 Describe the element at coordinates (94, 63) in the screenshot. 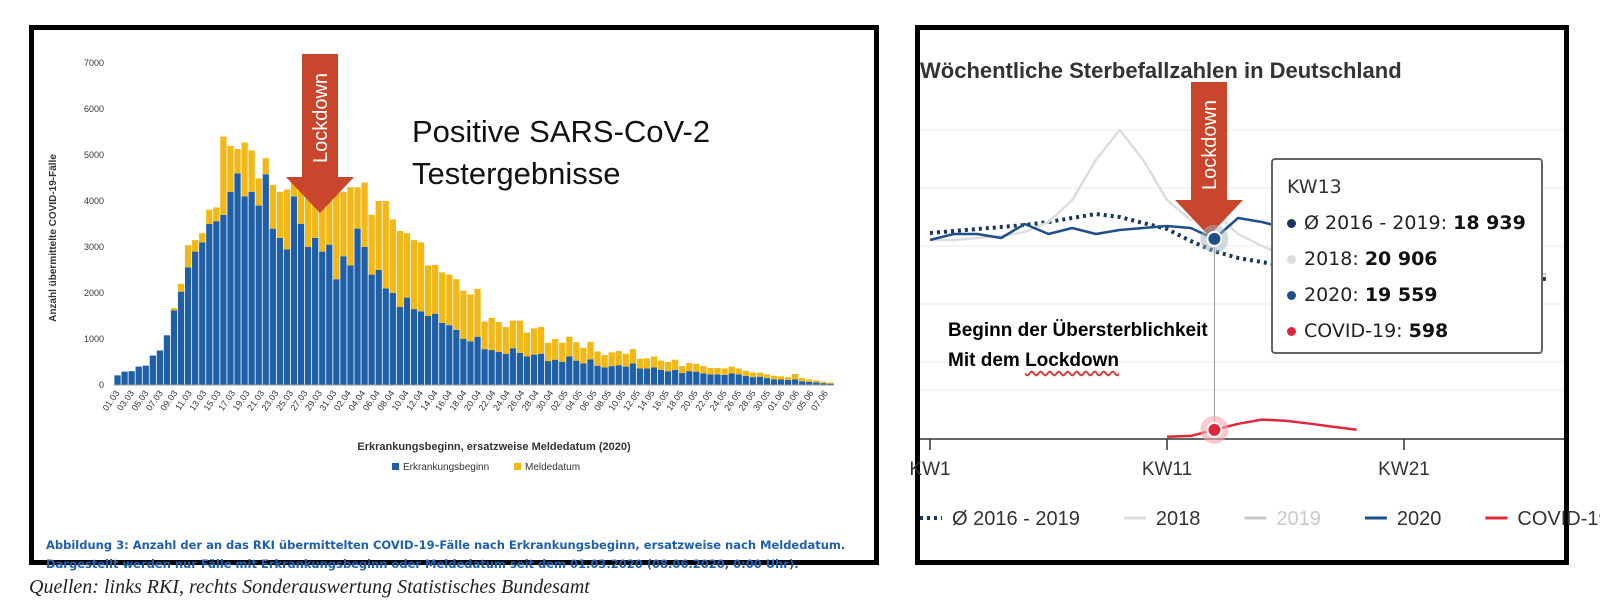

I see `y-tick-label: 7000` at that location.